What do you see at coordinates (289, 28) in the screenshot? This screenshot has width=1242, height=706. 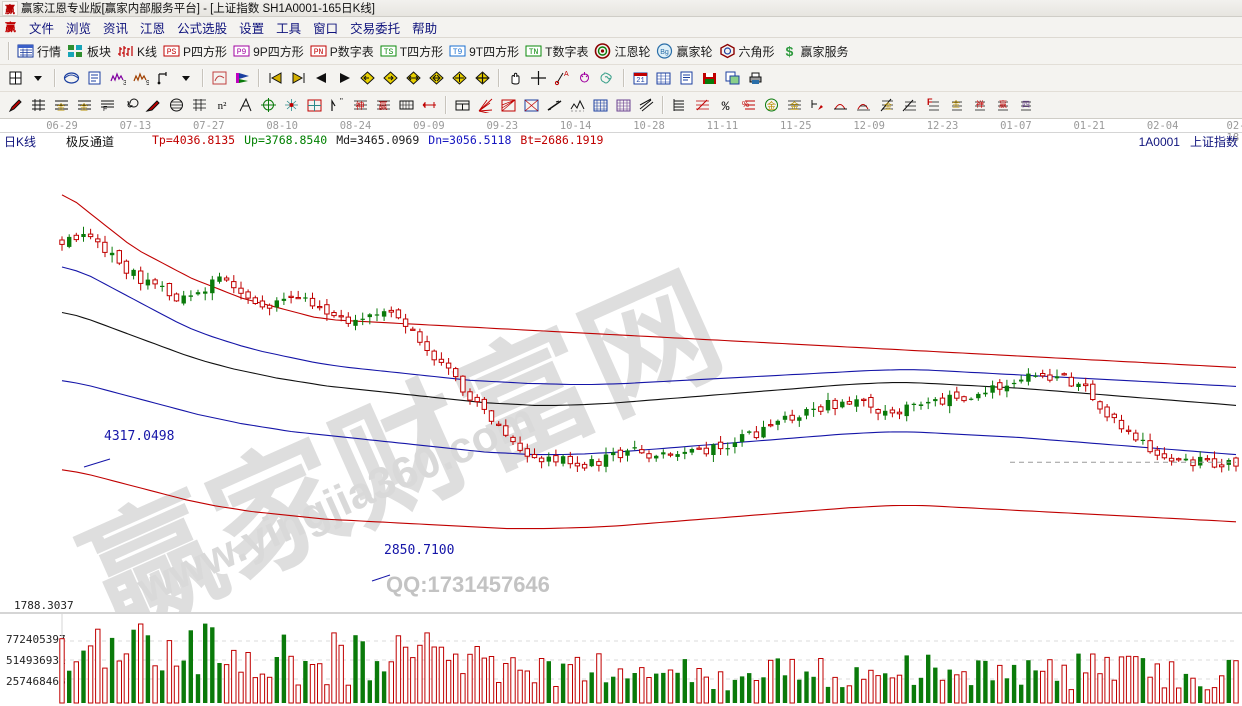 I see `menu-item-6: 工具` at bounding box center [289, 28].